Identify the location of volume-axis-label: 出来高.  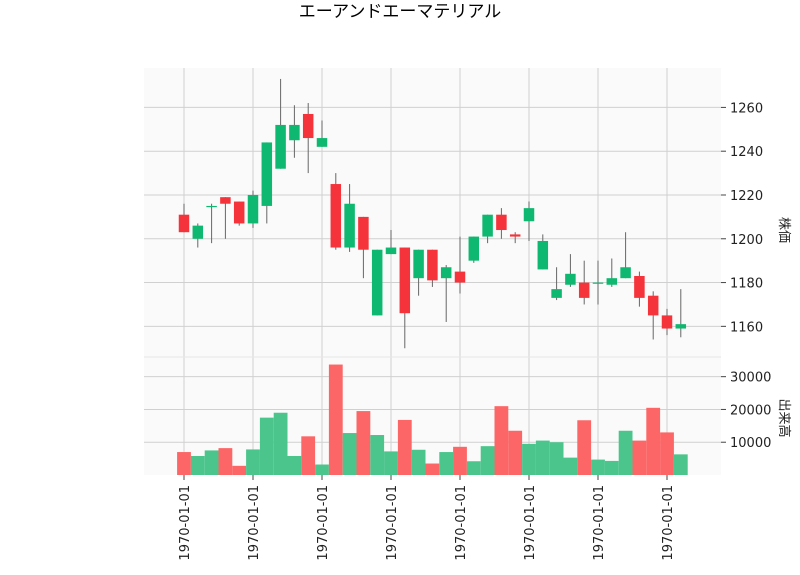
(784, 417).